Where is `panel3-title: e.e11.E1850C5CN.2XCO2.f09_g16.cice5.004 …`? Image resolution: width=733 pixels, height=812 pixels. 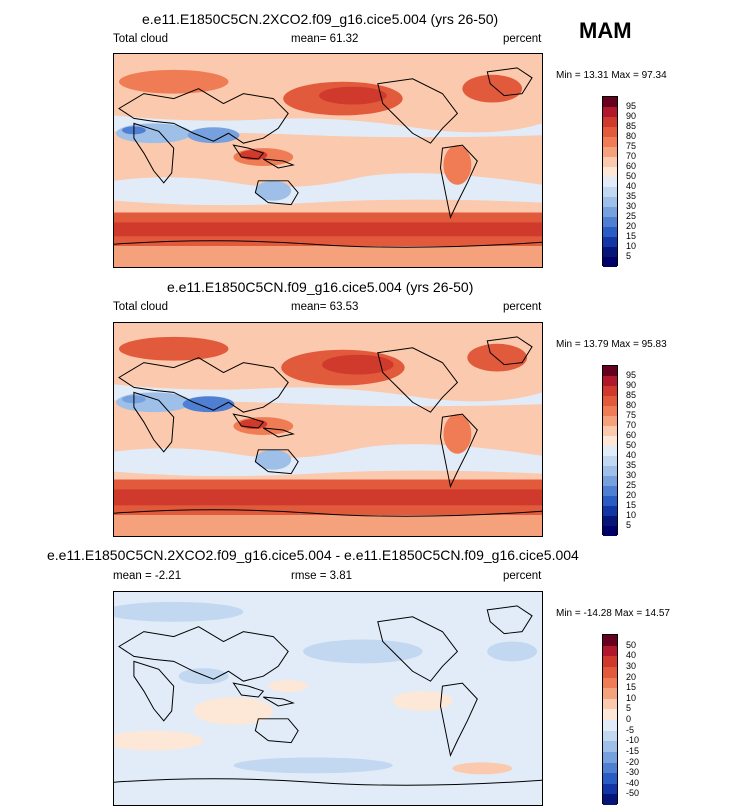
panel3-title: e.e11.E1850C5CN.2XCO2.f09_g16.cice5.004 … is located at coordinates (313, 555).